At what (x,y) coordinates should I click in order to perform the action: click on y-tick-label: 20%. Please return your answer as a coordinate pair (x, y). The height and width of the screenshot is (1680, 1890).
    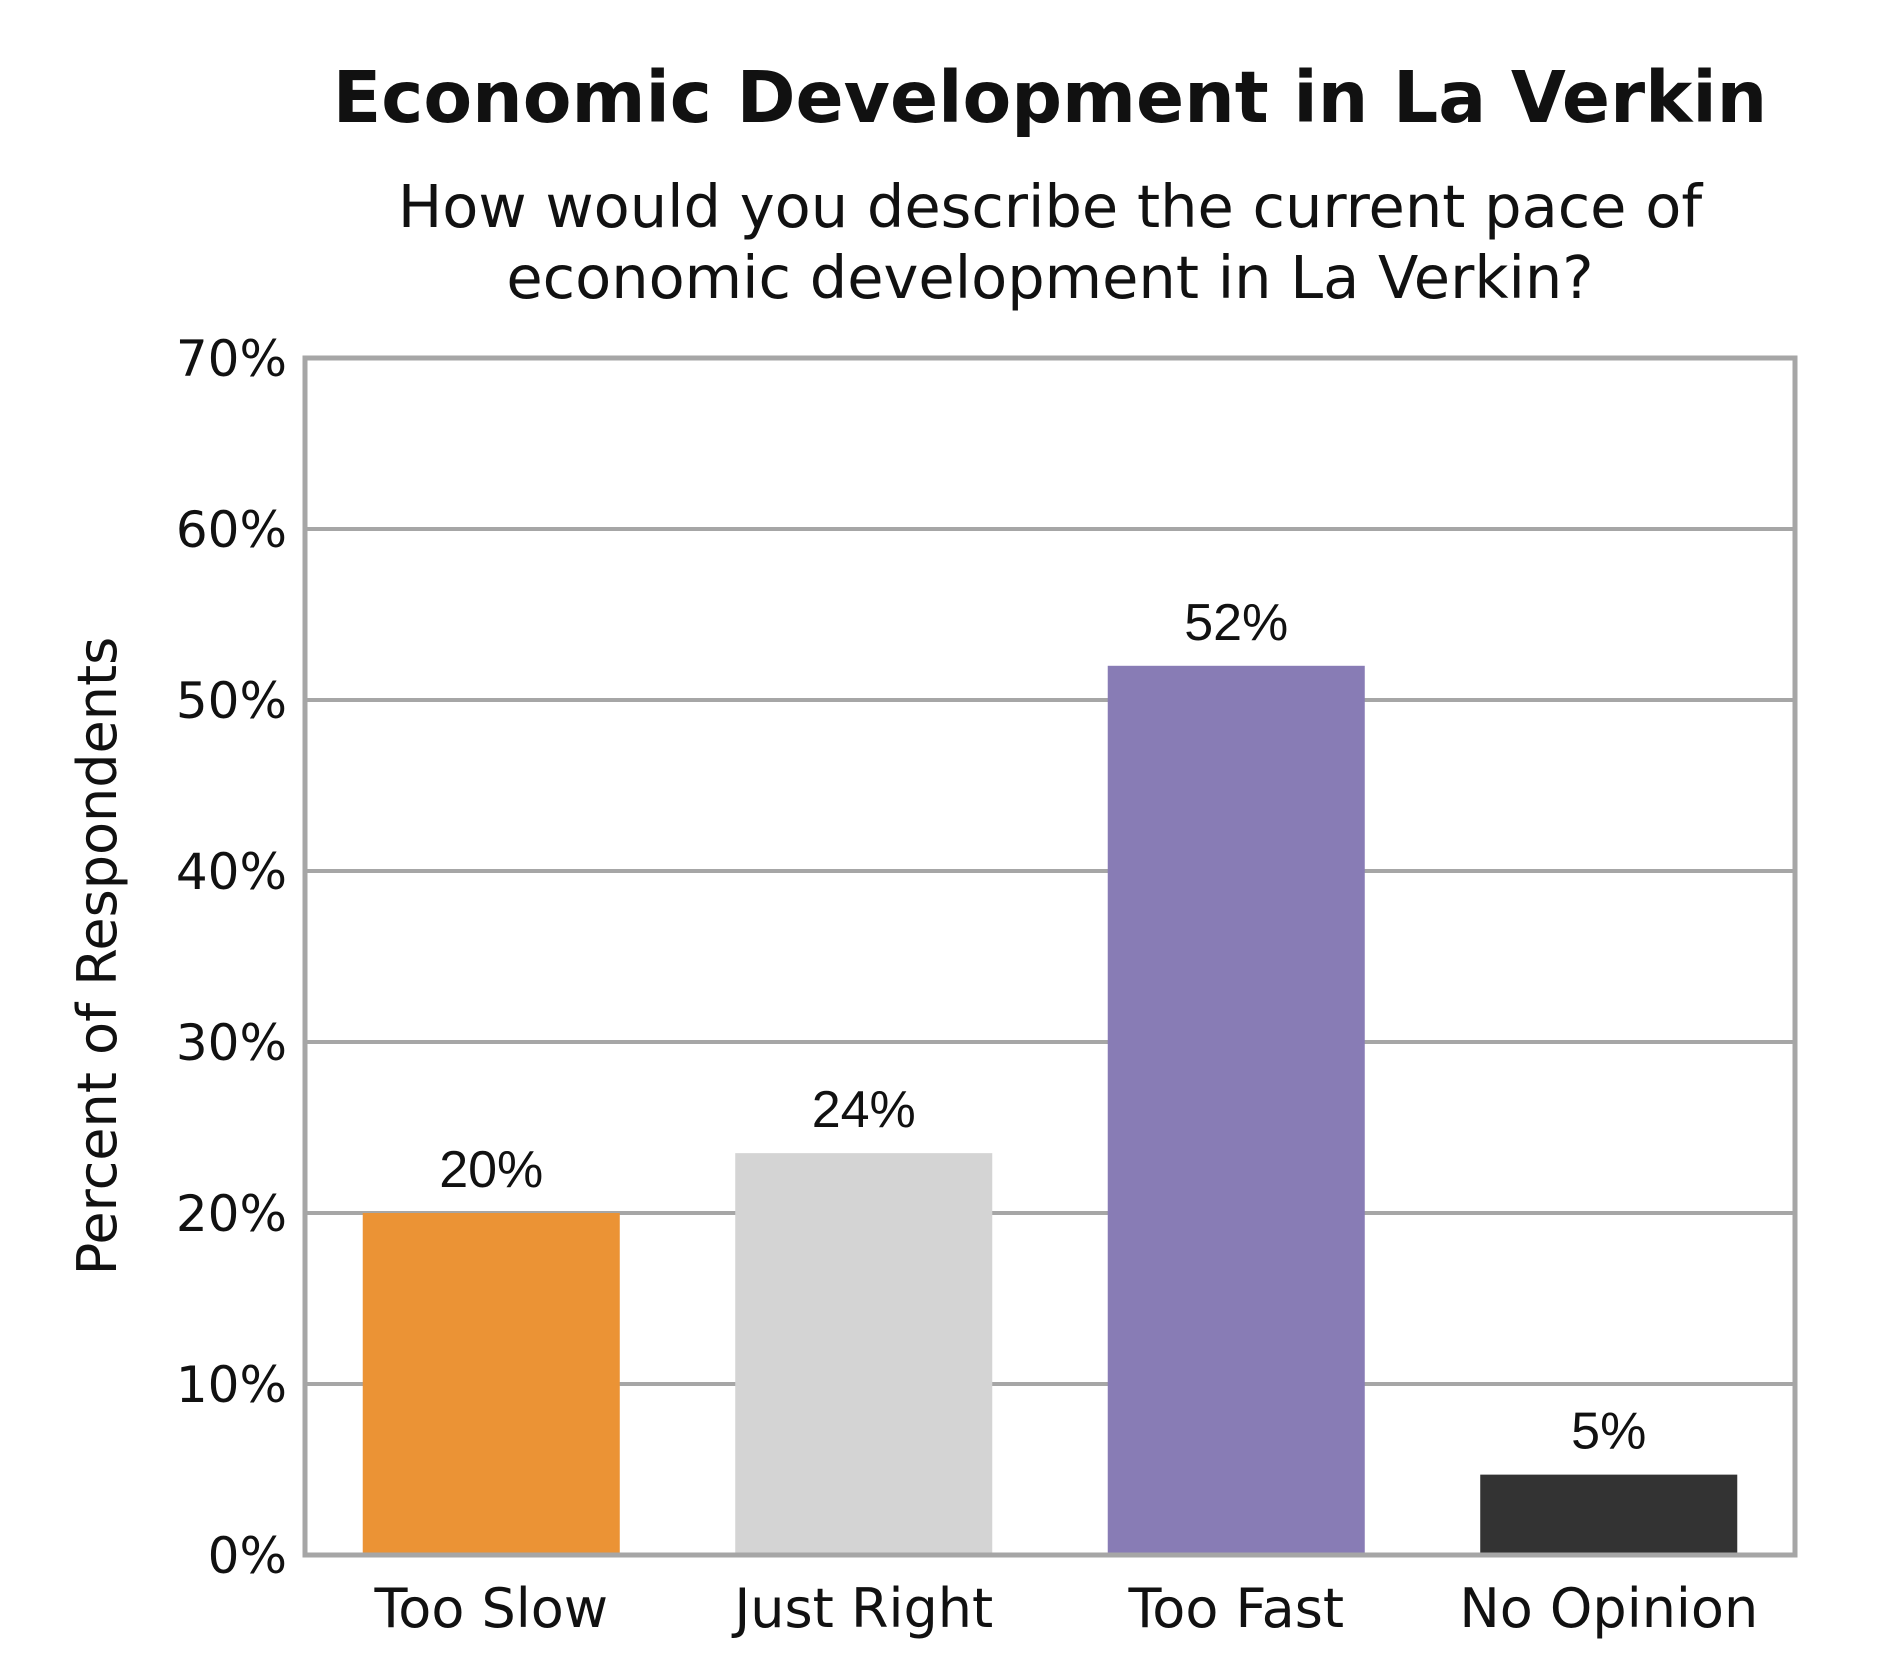
    Looking at the image, I should click on (231, 1214).